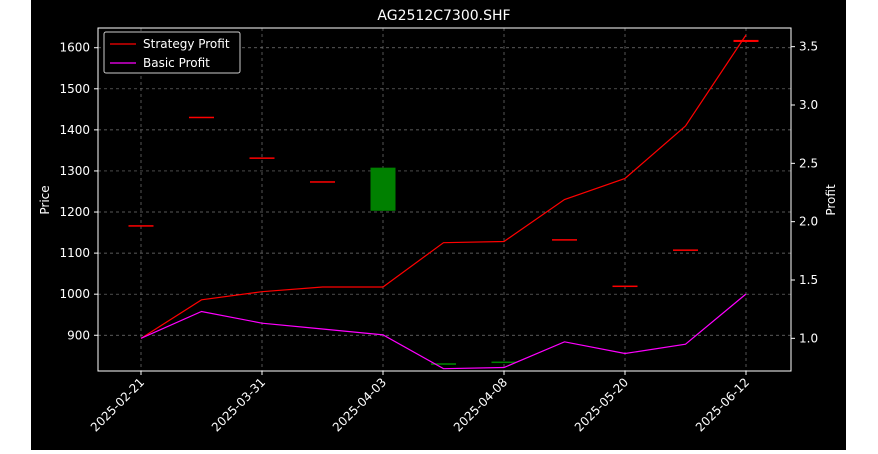 This screenshot has width=878, height=454. Describe the element at coordinates (808, 222) in the screenshot. I see `y-right-tick-label: 2.0` at that location.